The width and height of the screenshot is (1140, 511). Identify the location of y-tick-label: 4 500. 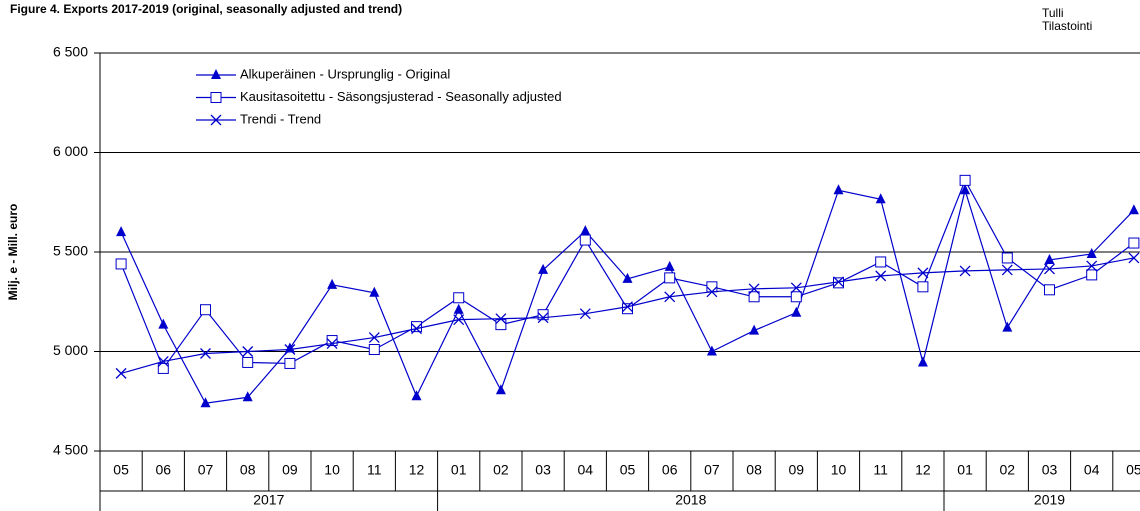
(70, 450).